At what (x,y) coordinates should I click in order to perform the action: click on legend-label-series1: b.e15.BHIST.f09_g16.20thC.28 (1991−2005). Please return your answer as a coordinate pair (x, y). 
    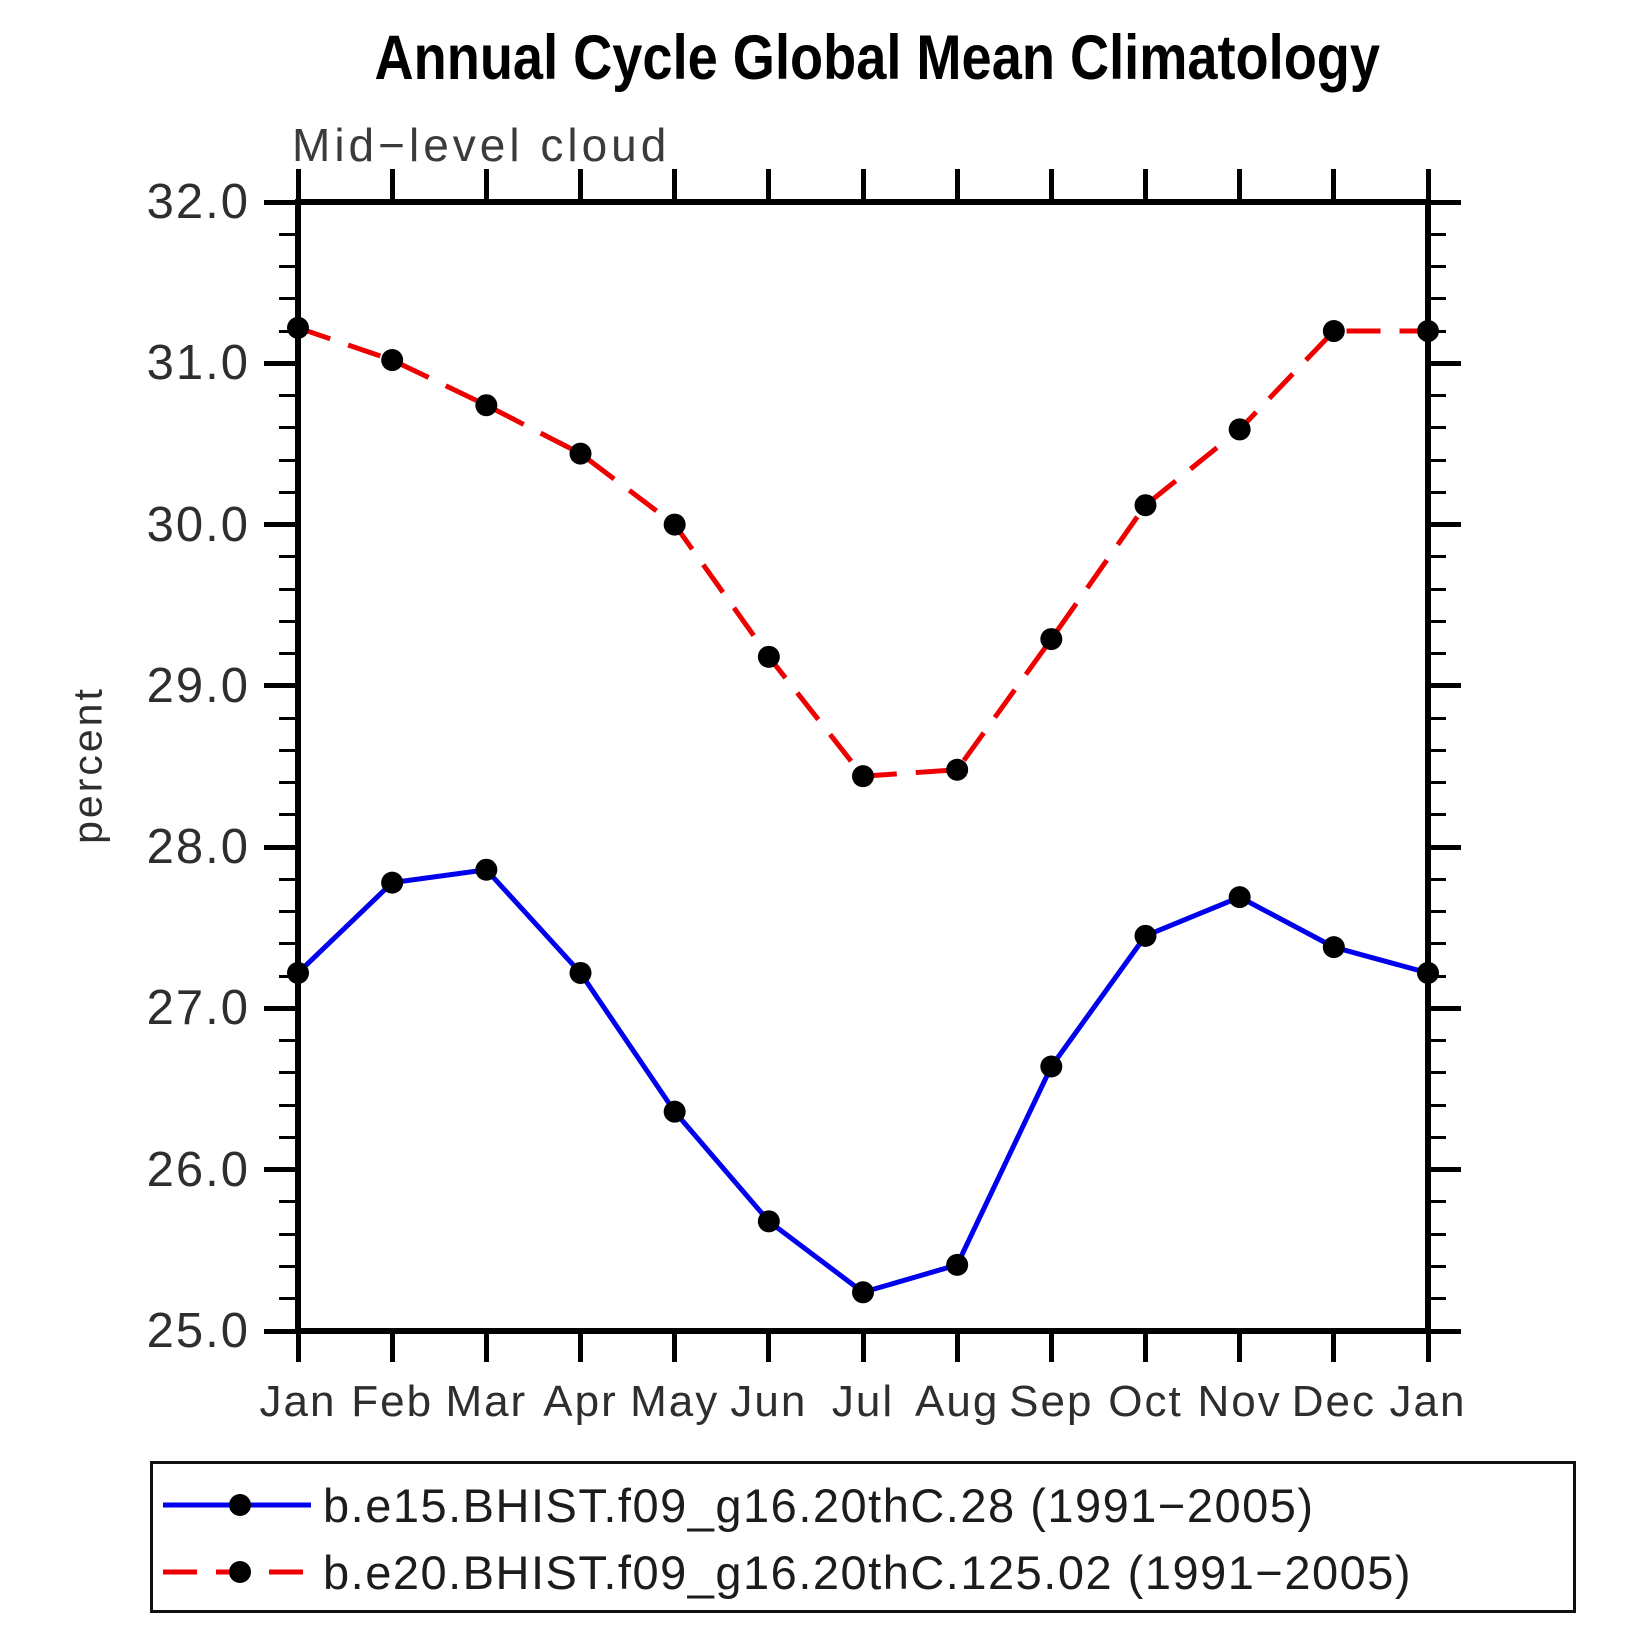
    Looking at the image, I should click on (819, 1505).